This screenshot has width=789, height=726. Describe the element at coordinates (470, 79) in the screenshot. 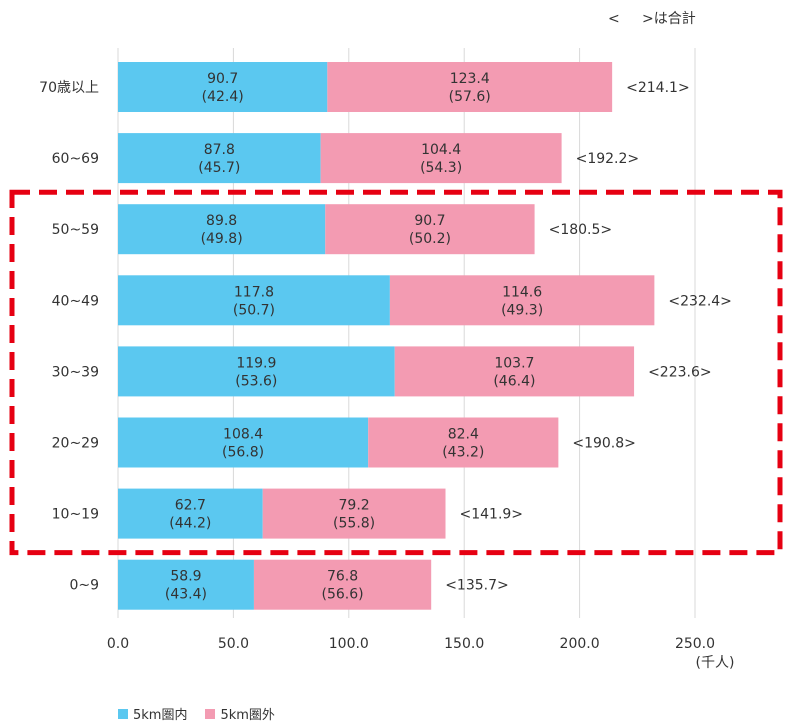

I see `data-label-outside-value: 123.4` at that location.